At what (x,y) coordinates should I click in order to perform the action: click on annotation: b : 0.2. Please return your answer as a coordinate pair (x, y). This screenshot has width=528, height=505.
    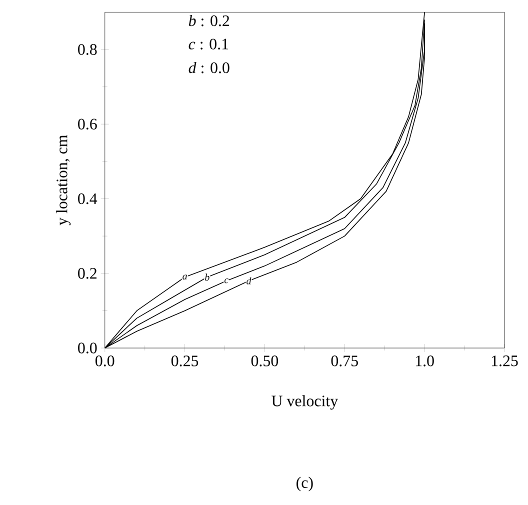
    Looking at the image, I should click on (209, 20).